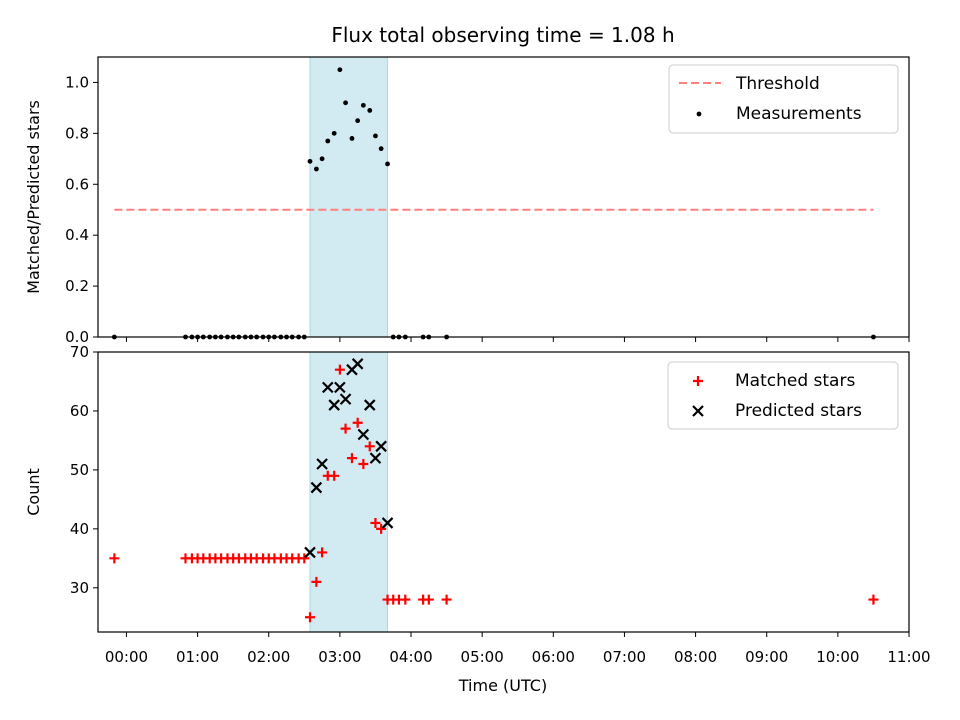 The image size is (960, 720). What do you see at coordinates (349, 197) in the screenshot?
I see `observing-window-span` at bounding box center [349, 197].